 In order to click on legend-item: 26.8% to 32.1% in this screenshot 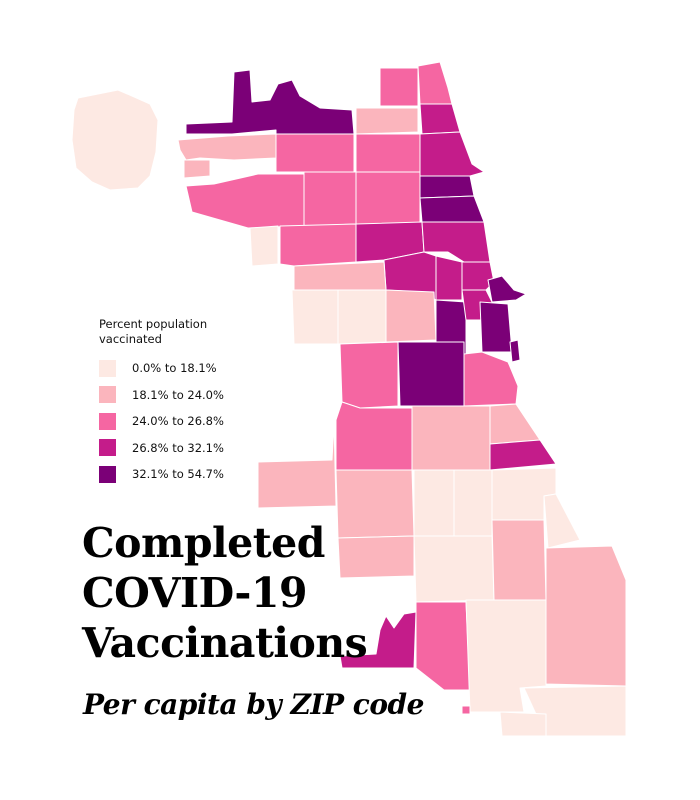, I will do `click(199, 448)`.